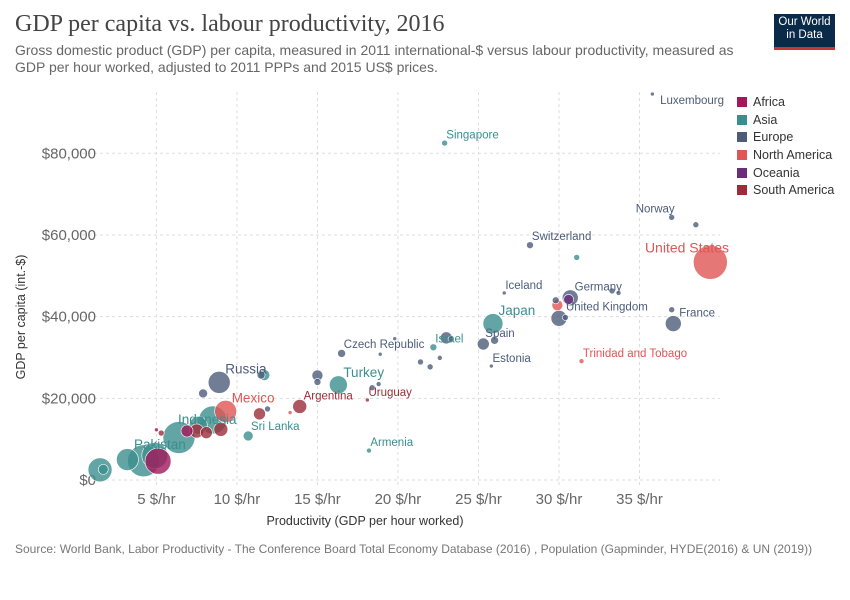  Describe the element at coordinates (329, 397) in the screenshot. I see `point-label: Argentina` at that location.